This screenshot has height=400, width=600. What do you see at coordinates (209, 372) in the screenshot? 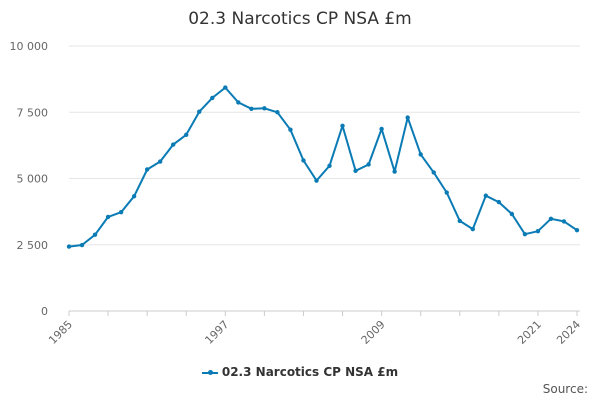
I see `legend-swatch` at bounding box center [209, 372].